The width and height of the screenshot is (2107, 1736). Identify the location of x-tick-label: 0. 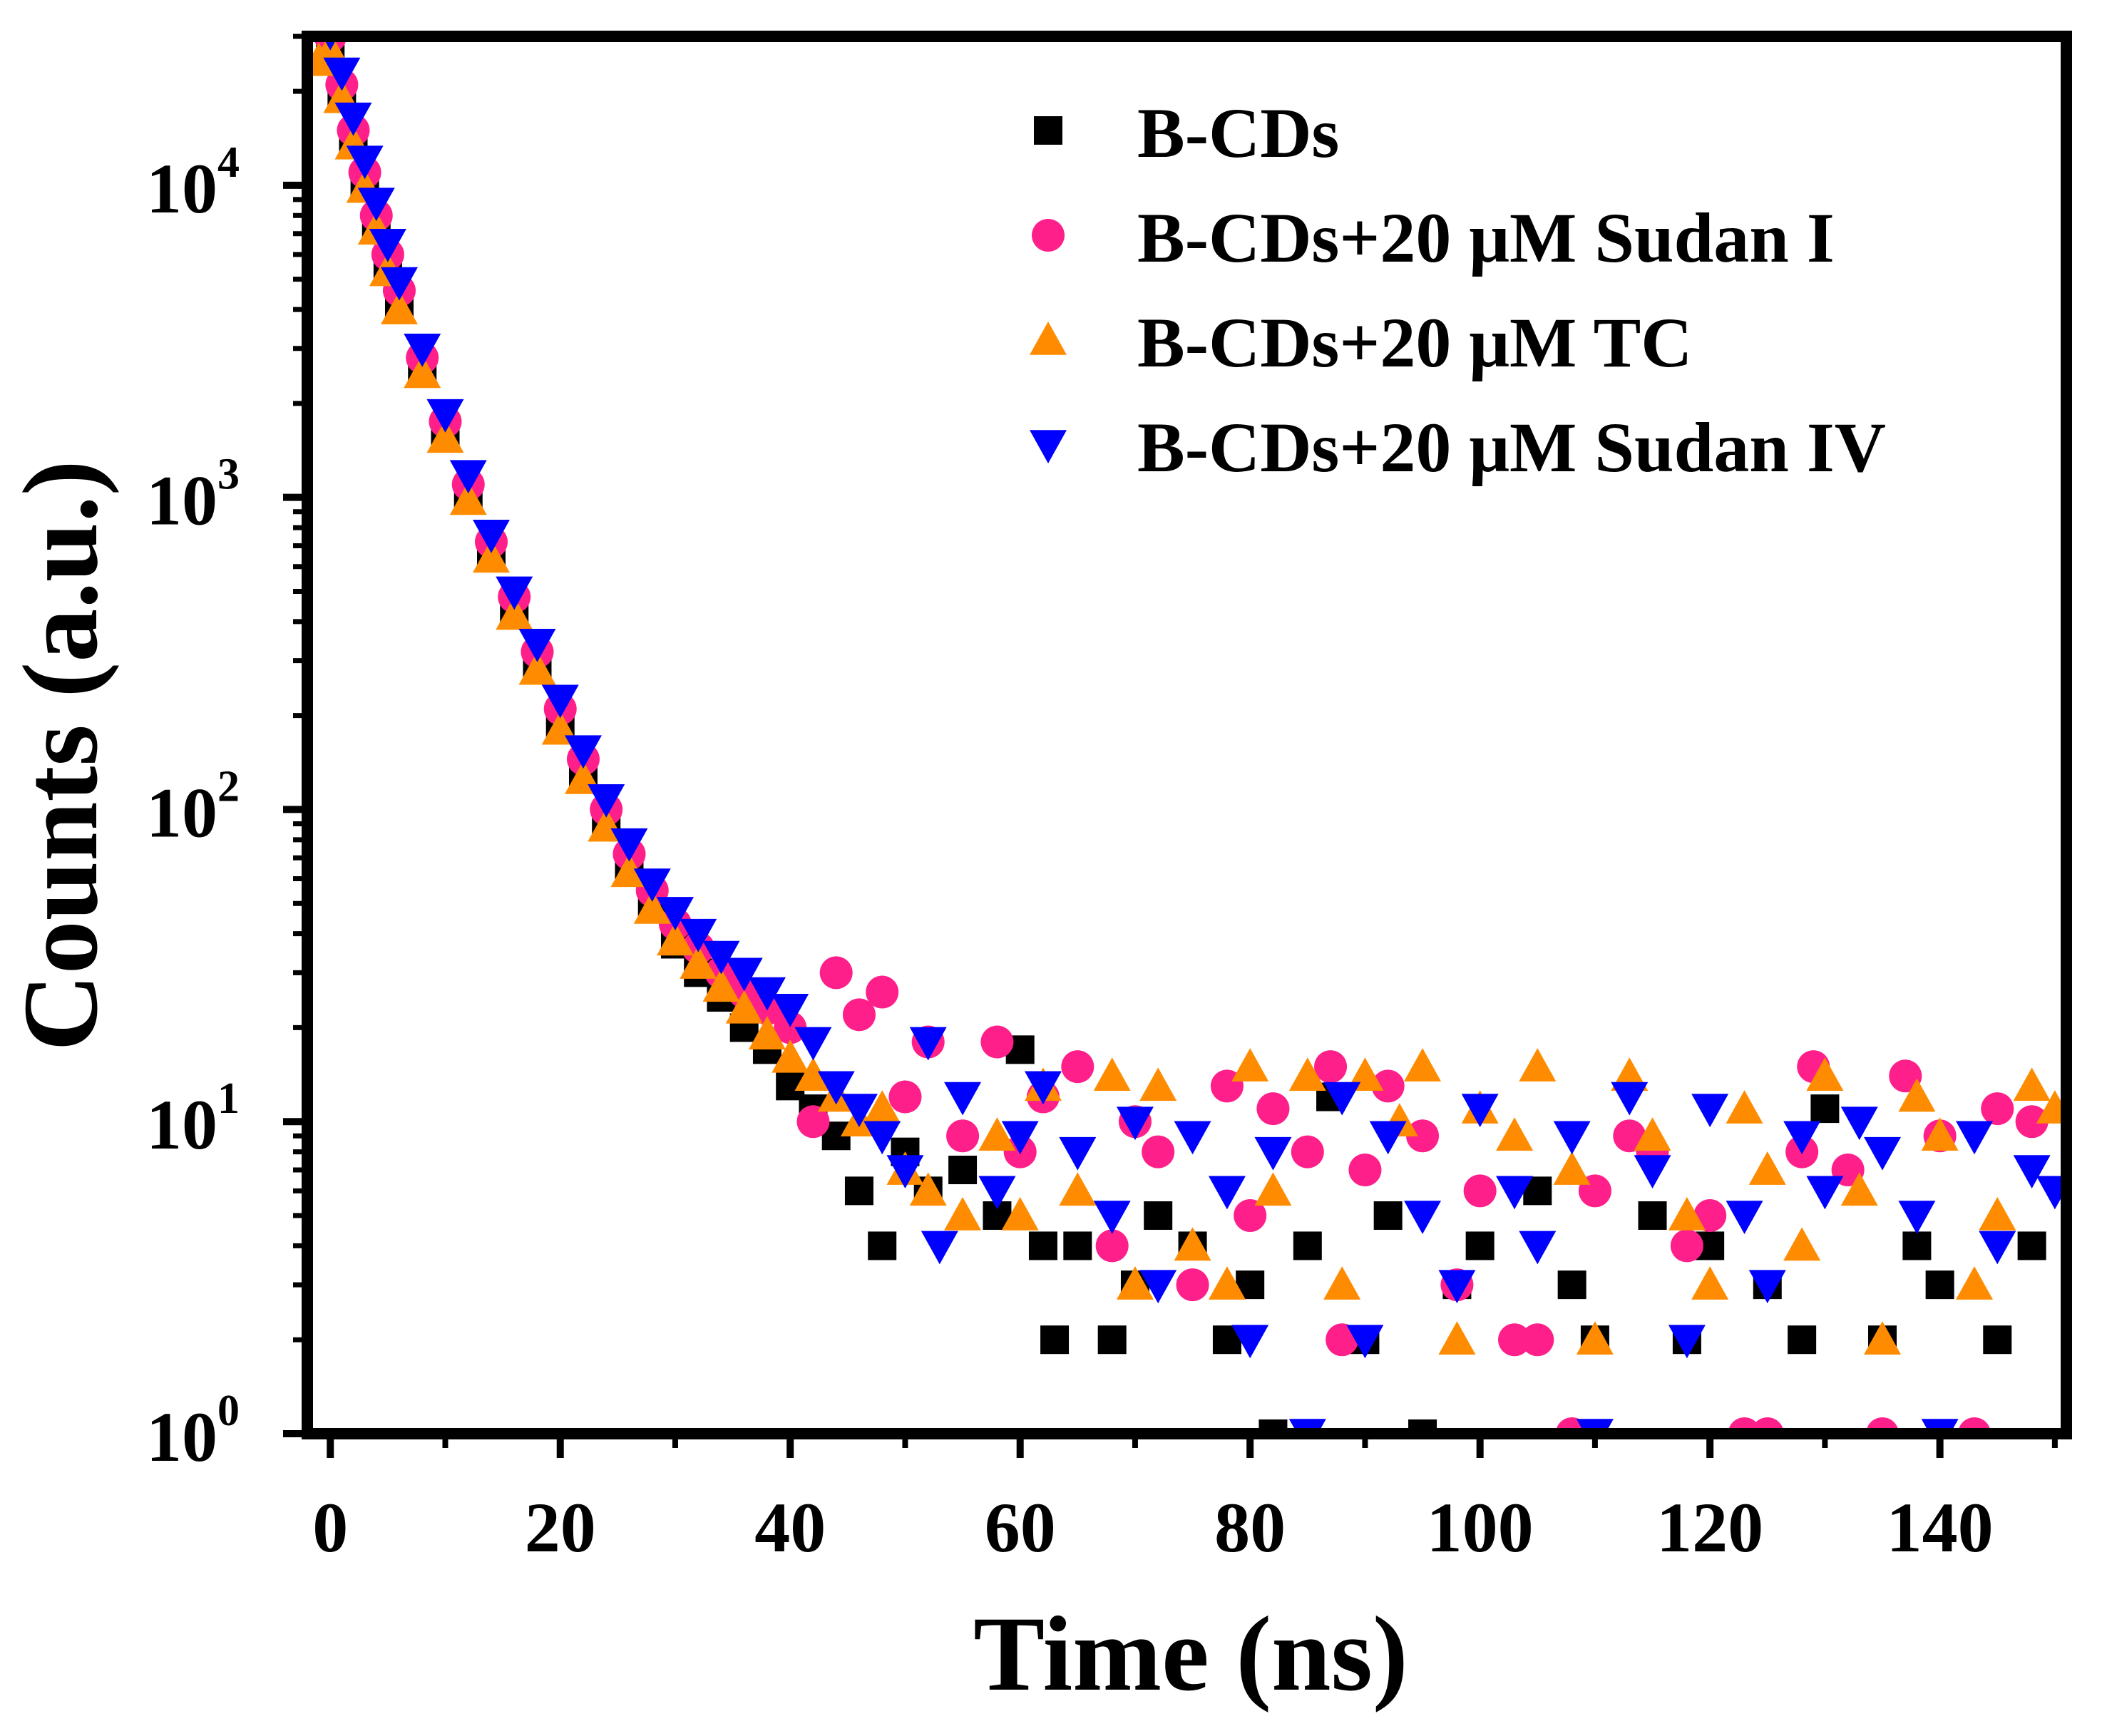
(330, 1528).